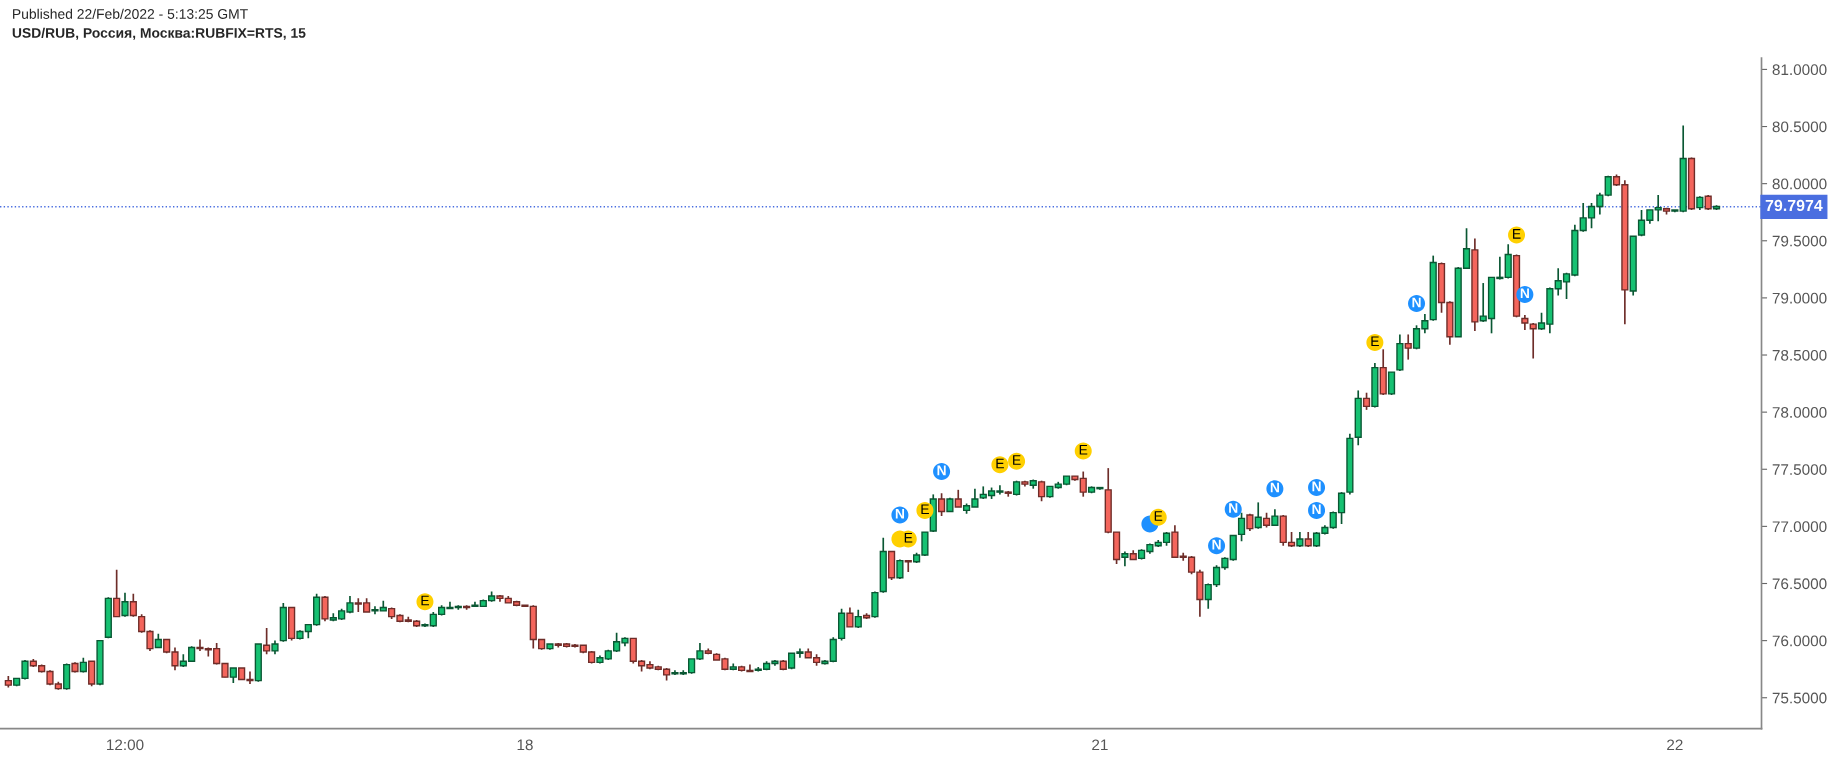 The height and width of the screenshot is (758, 1833). Describe the element at coordinates (1675, 745) in the screenshot. I see `x-tick-label: 22` at that location.